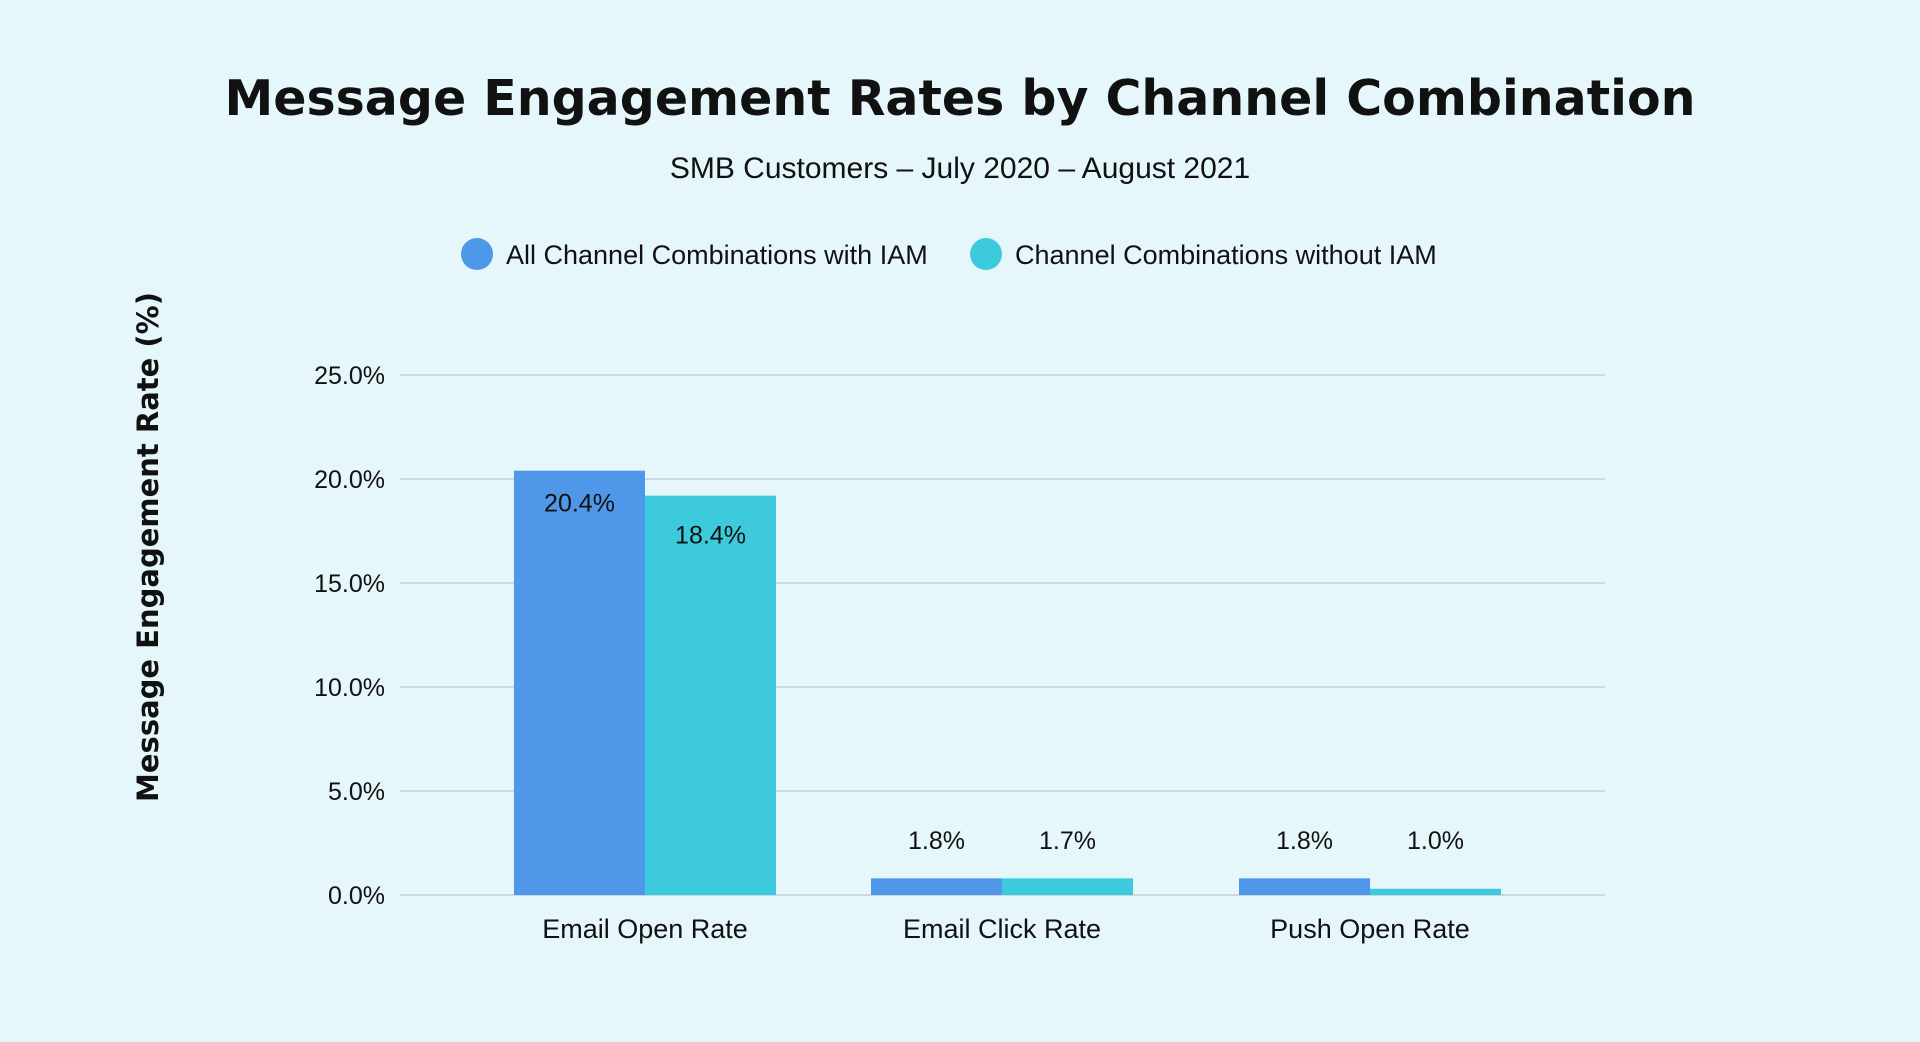  What do you see at coordinates (960, 168) in the screenshot?
I see `chart-subtitle: SMB Customers – July 2020 – August 2021` at bounding box center [960, 168].